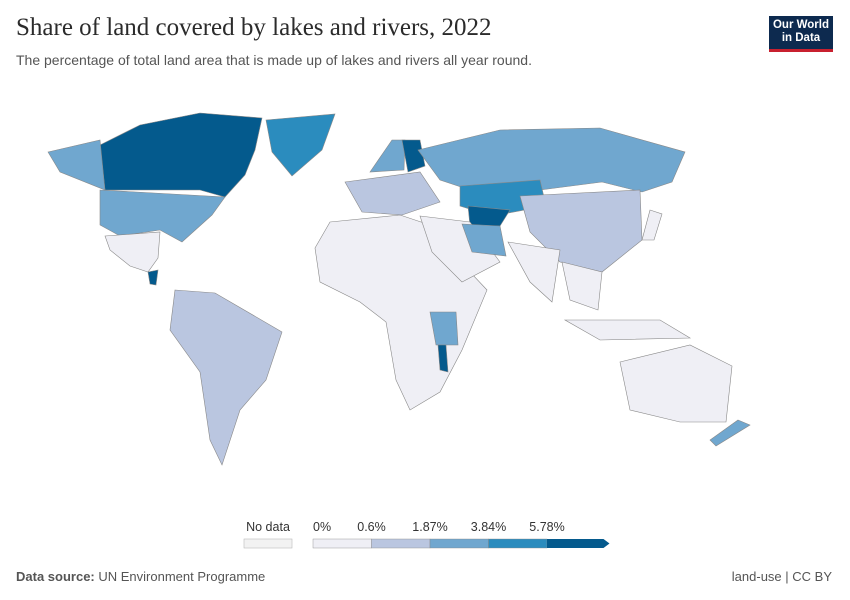 The image size is (850, 600). I want to click on region-tanzania, so click(444, 328).